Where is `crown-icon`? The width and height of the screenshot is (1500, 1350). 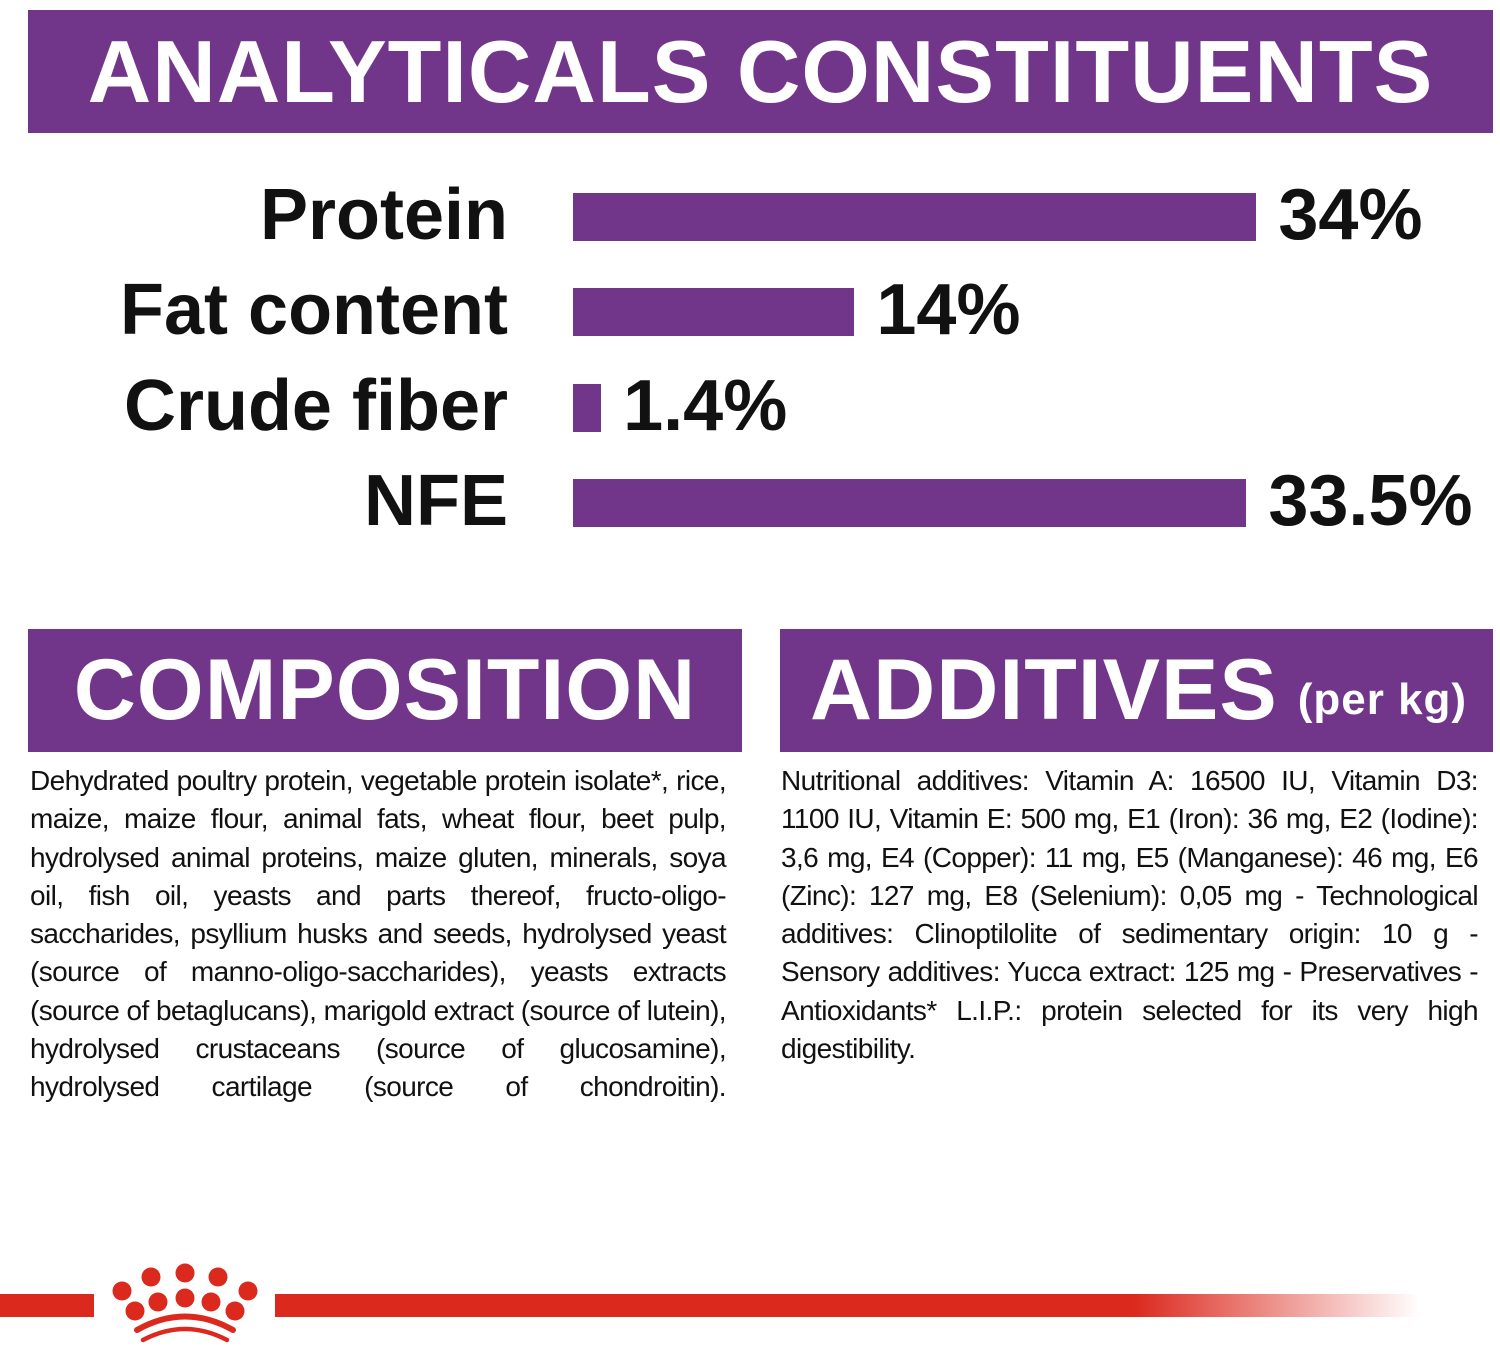 crown-icon is located at coordinates (185, 1303).